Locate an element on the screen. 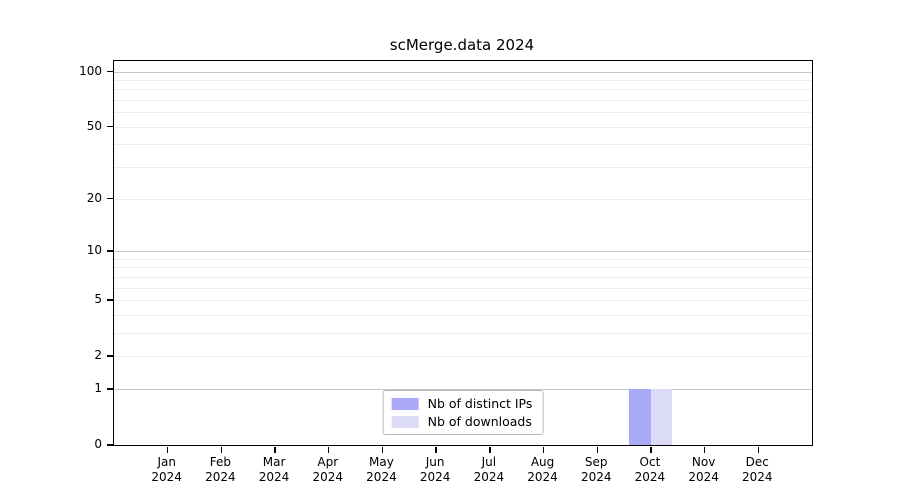 This screenshot has height=500, width=900. x-tick-label-month: May is located at coordinates (381, 462).